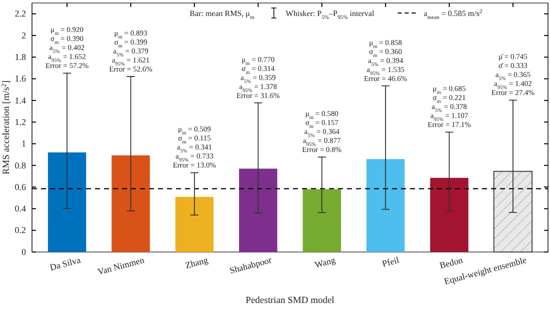  What do you see at coordinates (24, 143) in the screenshot?
I see `y-tick-label: 1` at bounding box center [24, 143].